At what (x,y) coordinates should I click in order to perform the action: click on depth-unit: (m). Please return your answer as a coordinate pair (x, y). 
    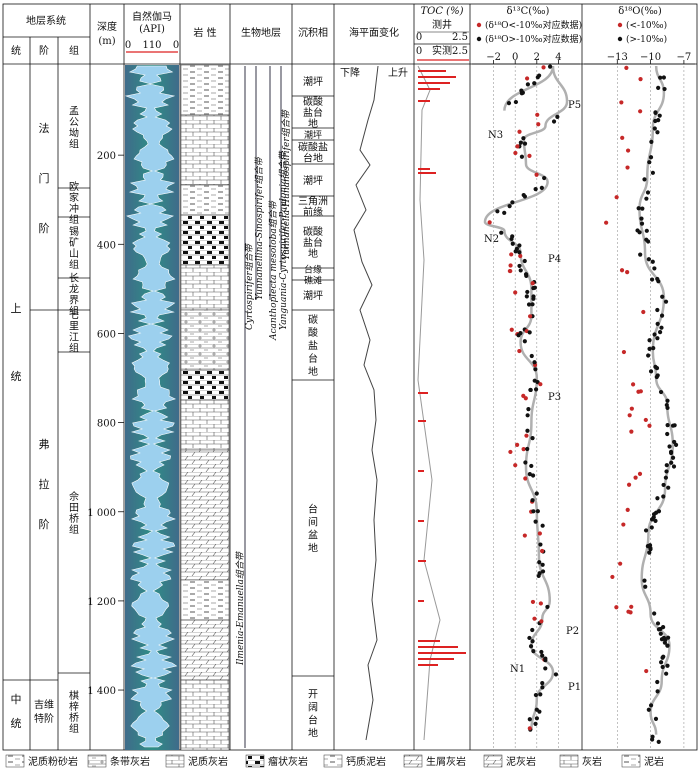
    Looking at the image, I should click on (106, 41).